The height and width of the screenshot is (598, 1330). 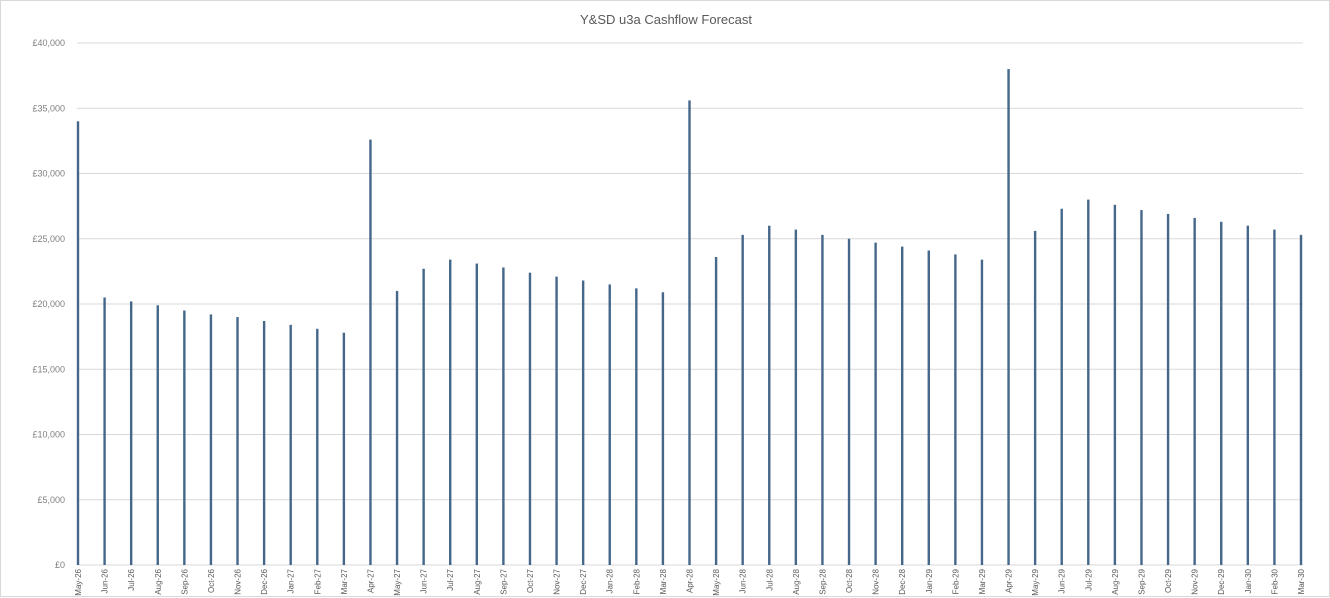 I want to click on y-tick-label: £5,000, so click(x=51, y=500).